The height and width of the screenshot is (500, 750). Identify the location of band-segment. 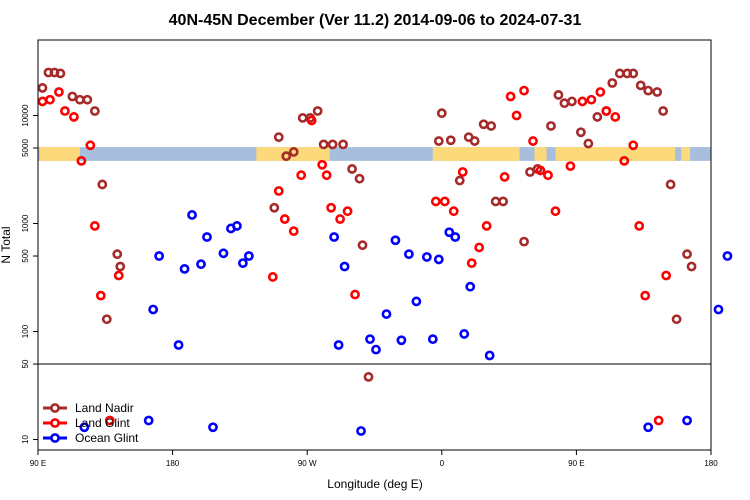
(293, 154).